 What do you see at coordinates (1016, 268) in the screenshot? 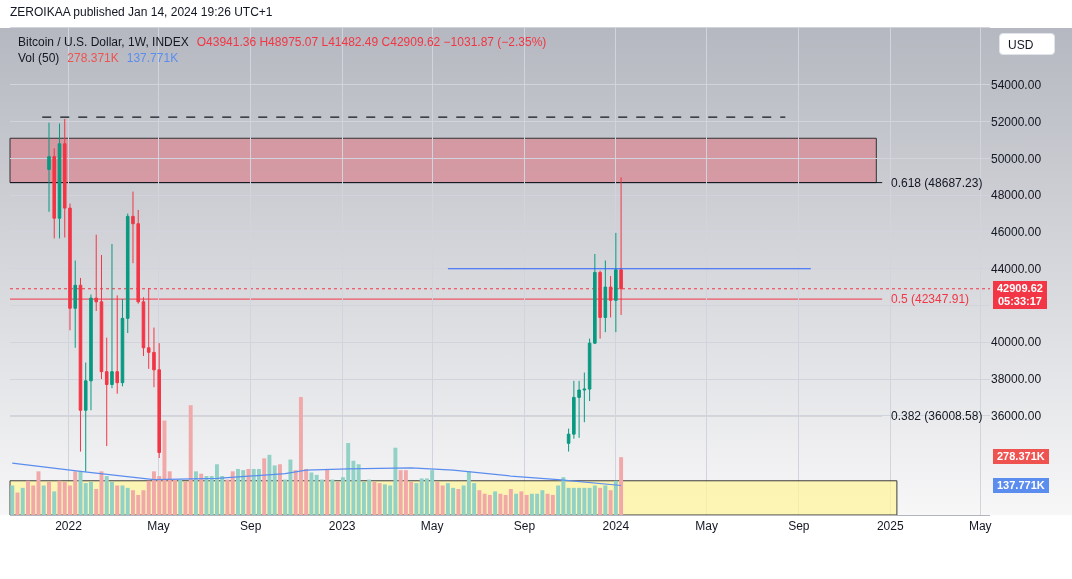
I see `y-tick-label: 44000.00` at bounding box center [1016, 268].